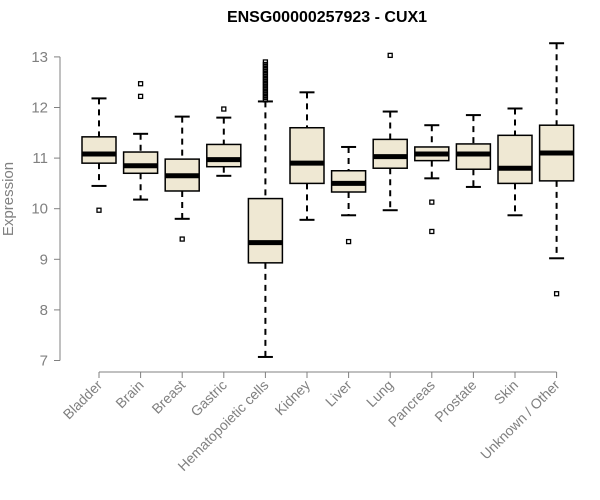  I want to click on box-brain, so click(140, 141).